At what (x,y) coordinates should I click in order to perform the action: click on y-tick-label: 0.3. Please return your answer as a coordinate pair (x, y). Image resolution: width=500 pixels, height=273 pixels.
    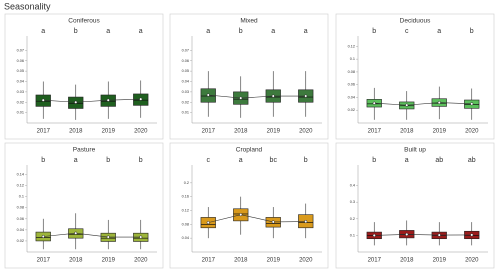
    Looking at the image, I should click on (352, 202).